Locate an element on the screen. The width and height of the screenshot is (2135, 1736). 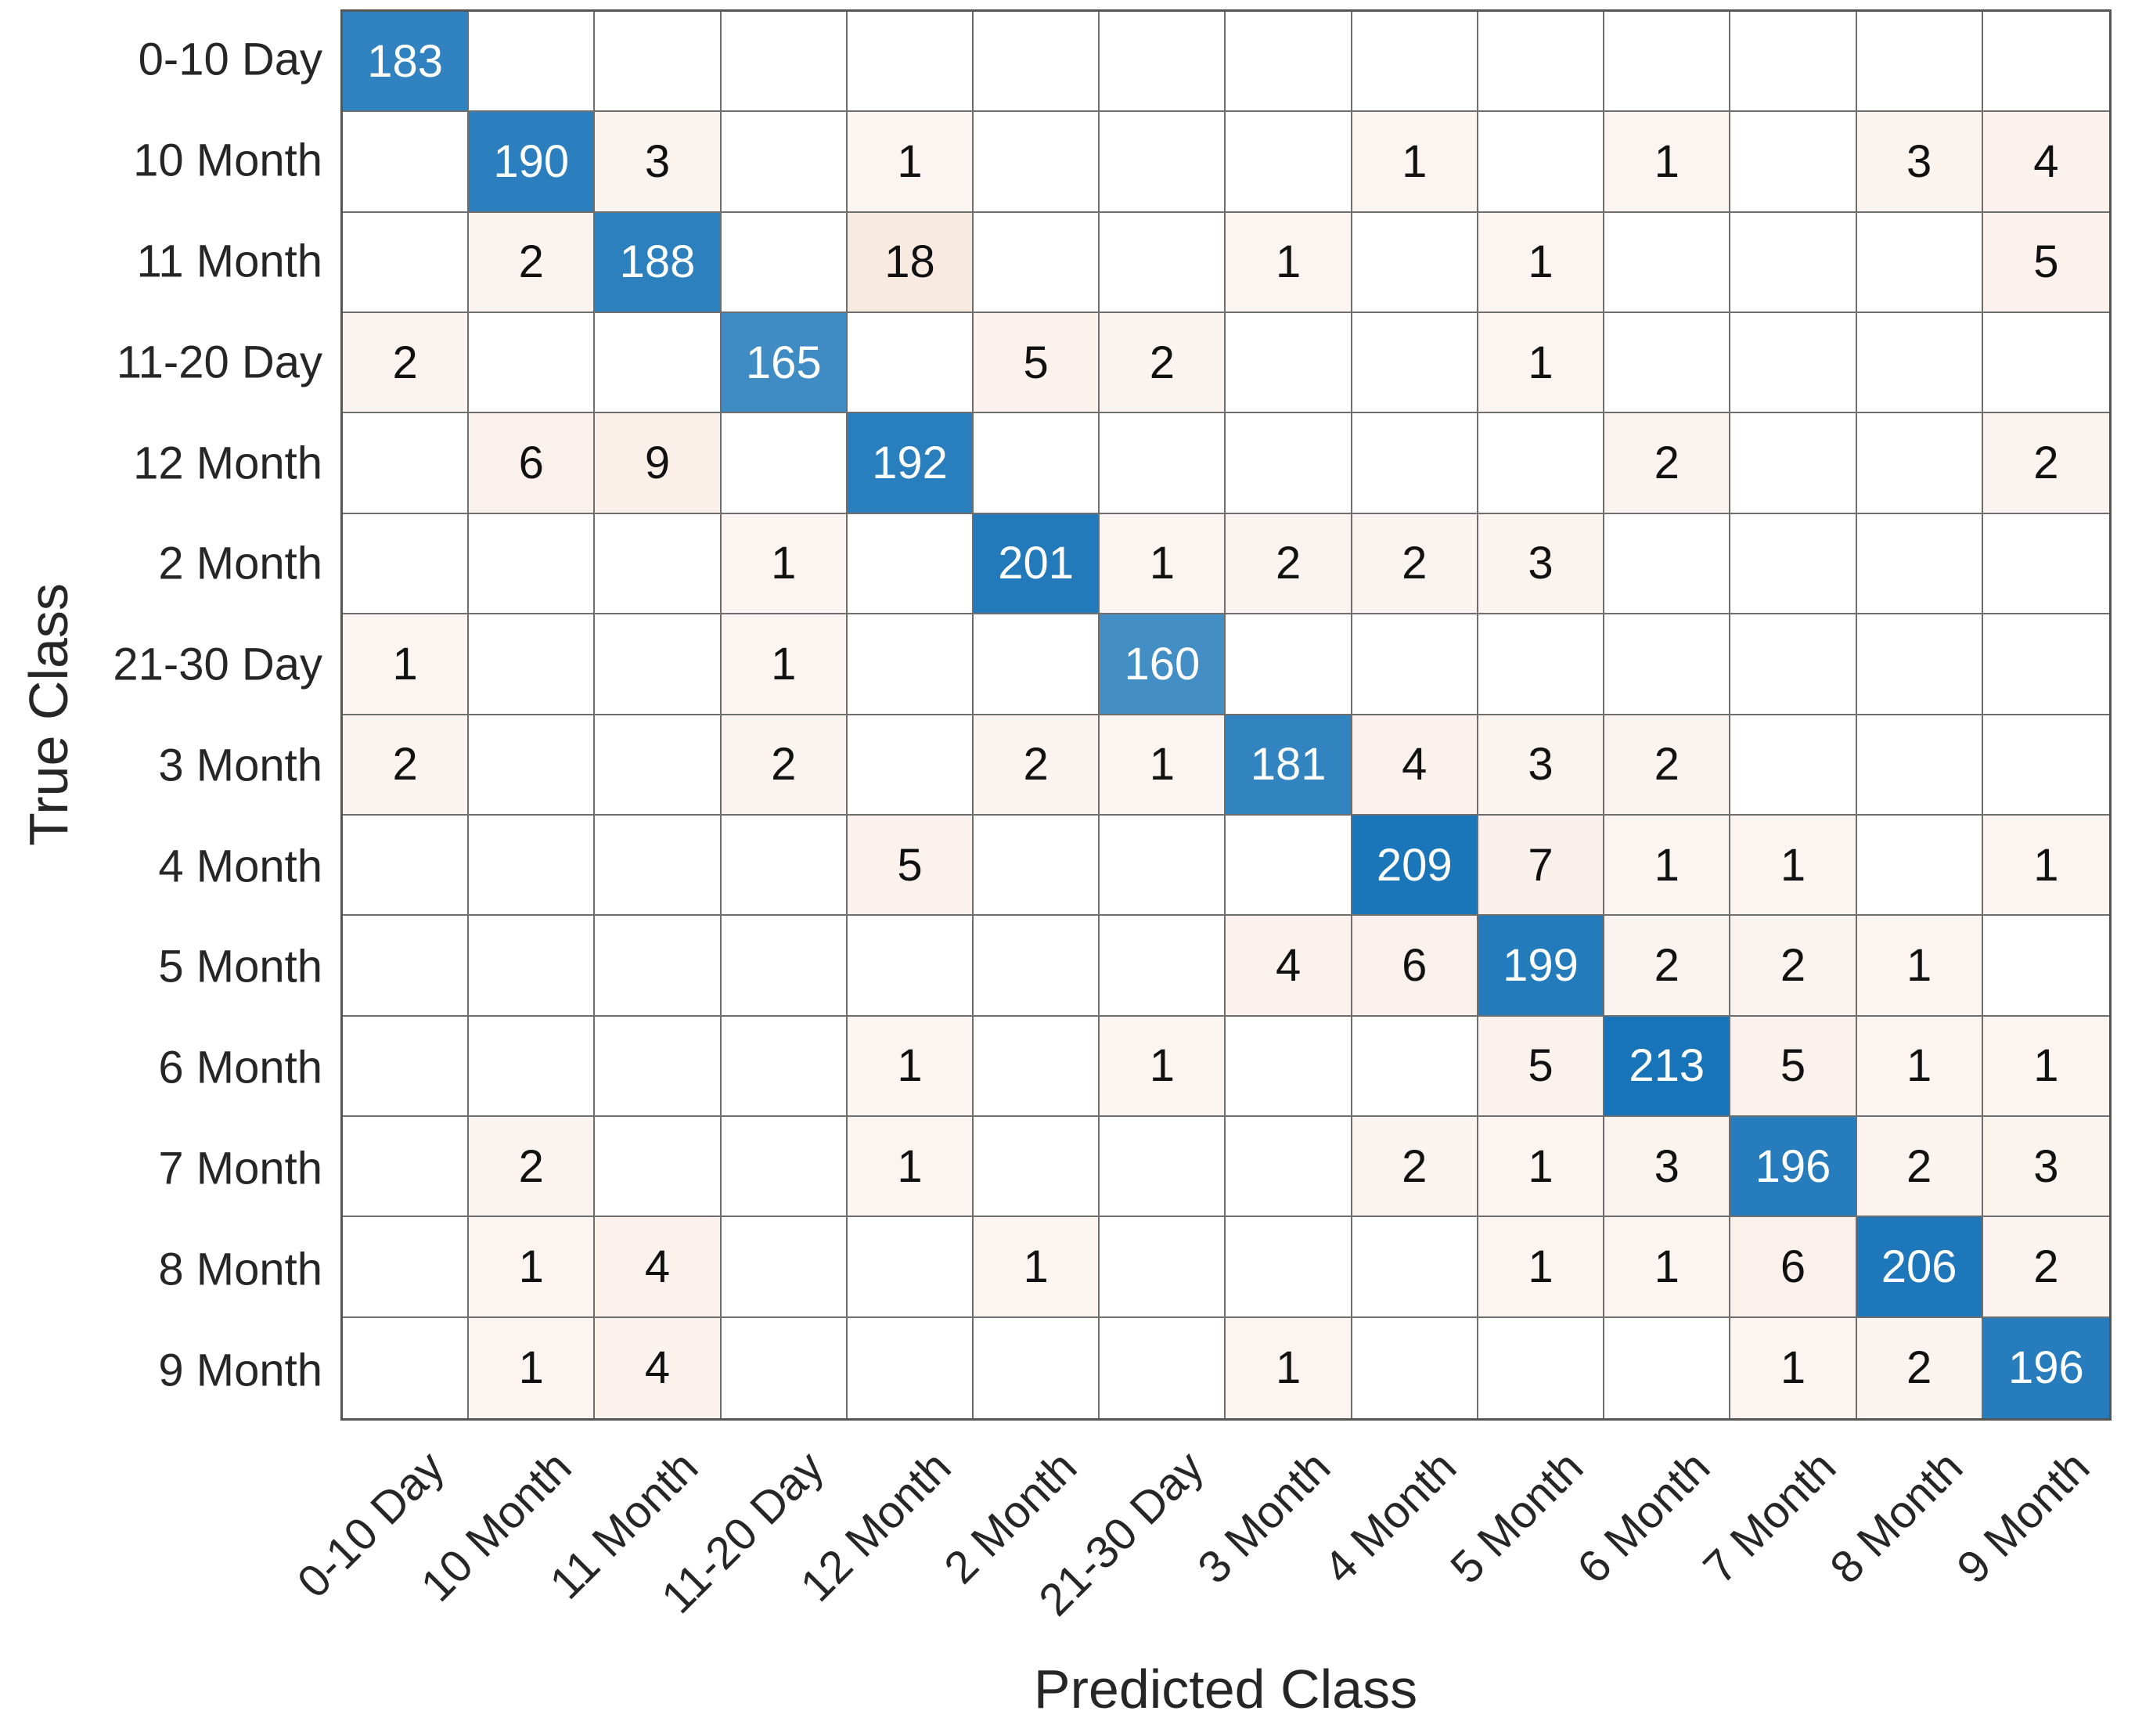
matrix-cell: 9 is located at coordinates (658, 463).